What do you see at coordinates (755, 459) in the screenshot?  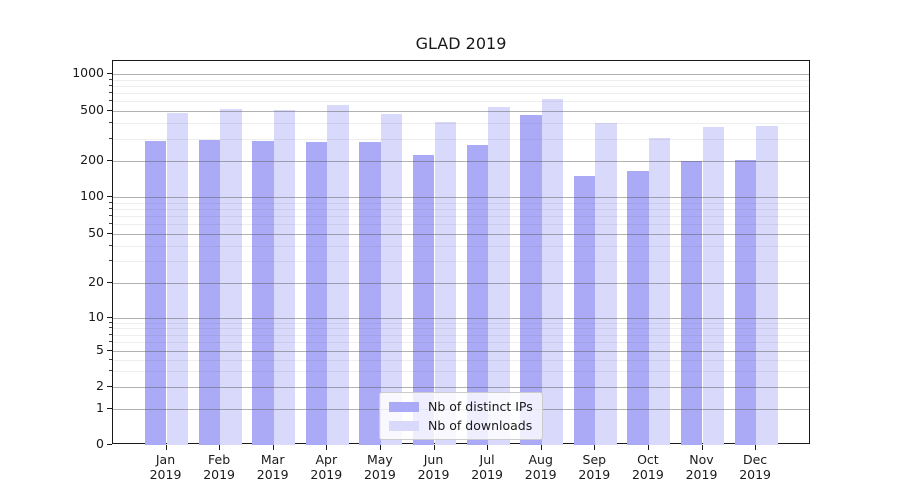 I see `x-tick-month: Dec` at bounding box center [755, 459].